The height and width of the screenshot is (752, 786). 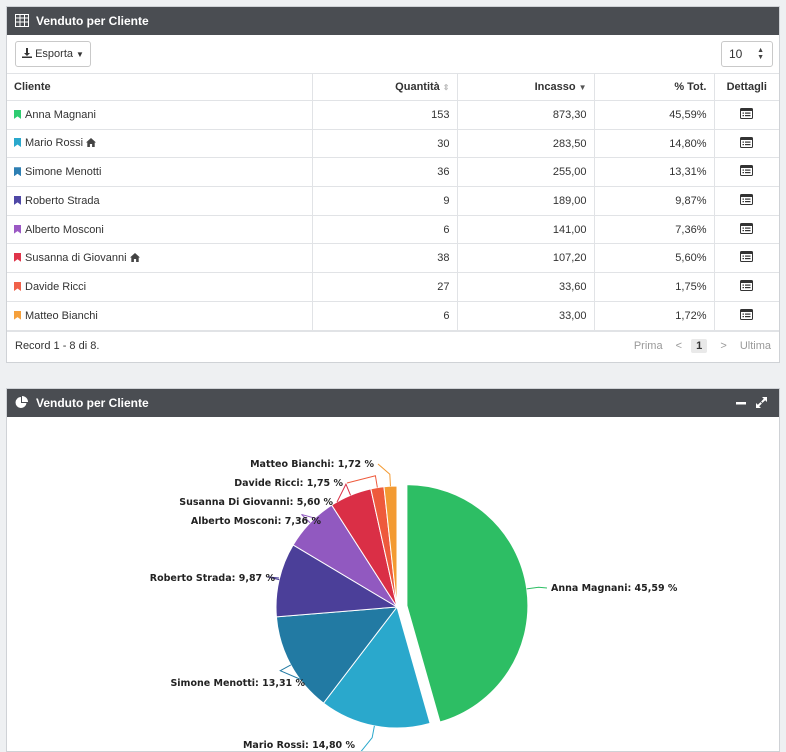 What do you see at coordinates (384, 143) in the screenshot?
I see `cell-quantita: 30` at bounding box center [384, 143].